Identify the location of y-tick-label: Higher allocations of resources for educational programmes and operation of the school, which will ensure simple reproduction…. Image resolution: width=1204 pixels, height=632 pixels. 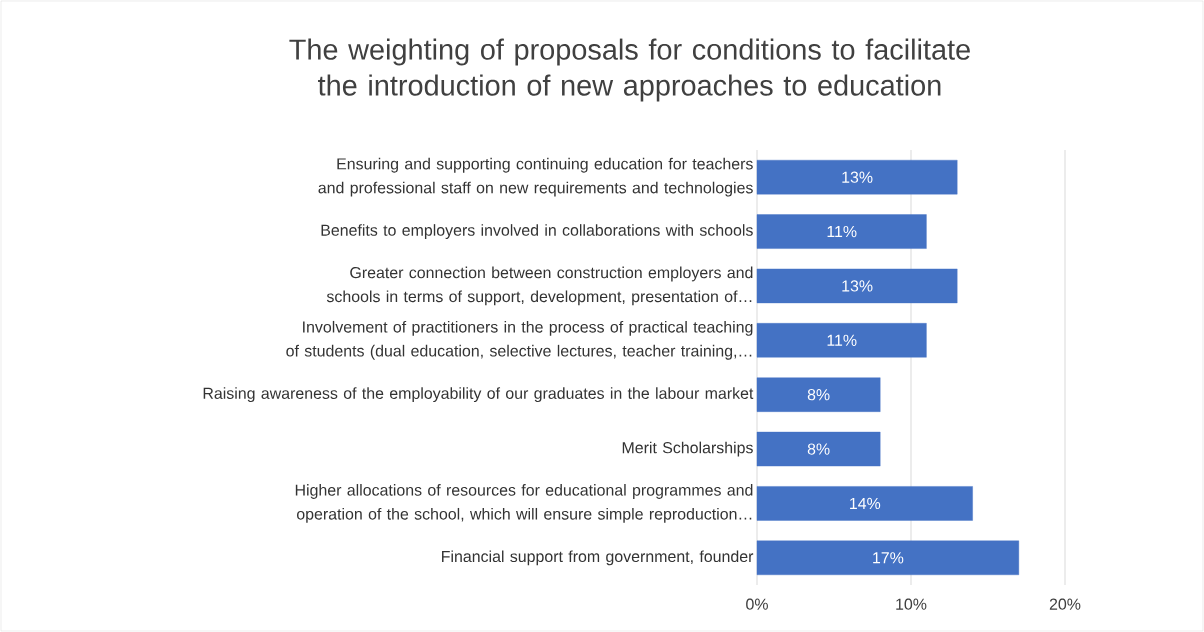
(524, 503).